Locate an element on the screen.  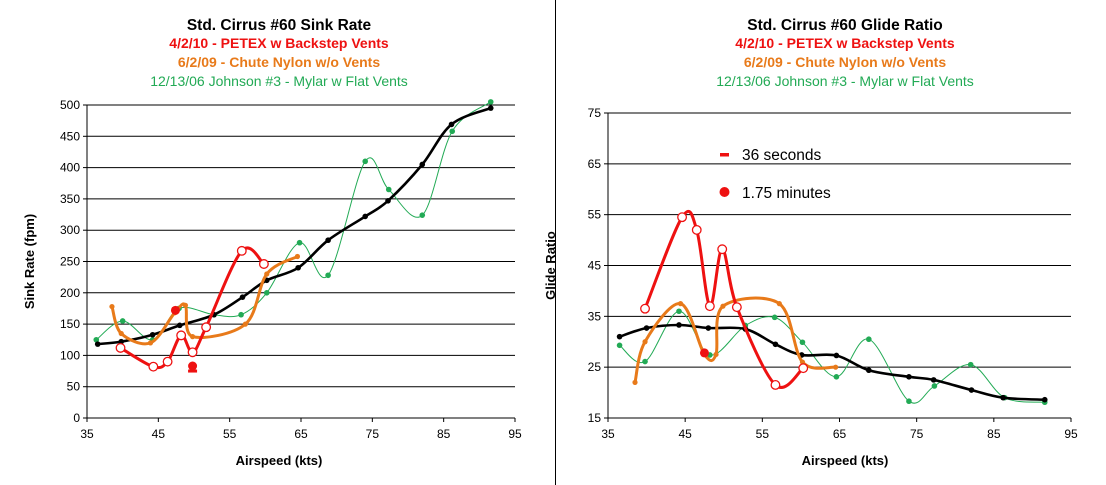
y-axis-label: Glide Ratio is located at coordinates (550, 265).